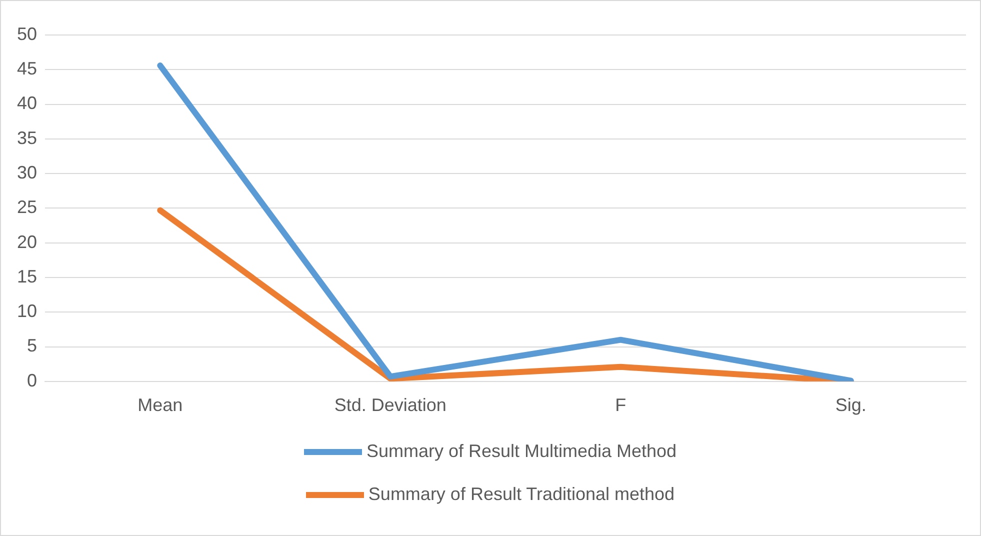 This screenshot has width=981, height=536. Describe the element at coordinates (521, 451) in the screenshot. I see `legend-label: Summary of Result Multimedia Method` at that location.